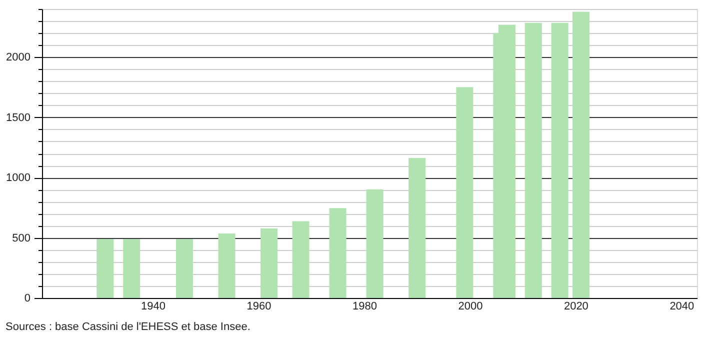 The height and width of the screenshot is (340, 710). Describe the element at coordinates (27, 298) in the screenshot. I see `y-tick-label: 0` at that location.